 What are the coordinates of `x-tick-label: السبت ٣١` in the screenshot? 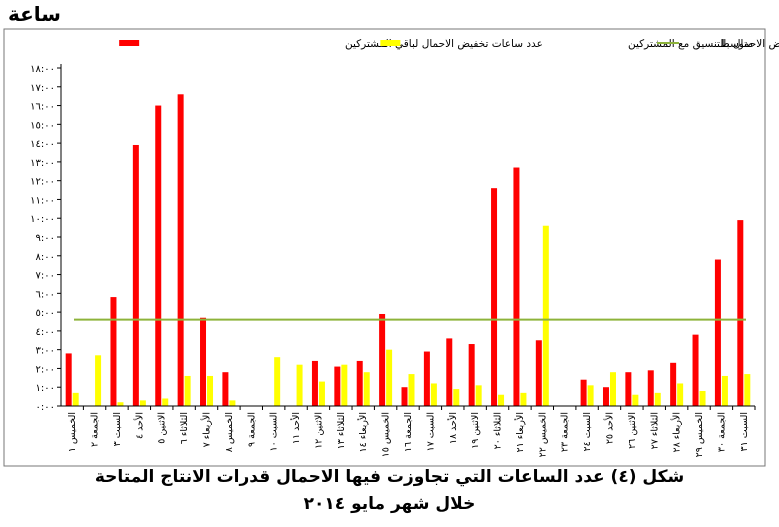 It's located at (744, 431).